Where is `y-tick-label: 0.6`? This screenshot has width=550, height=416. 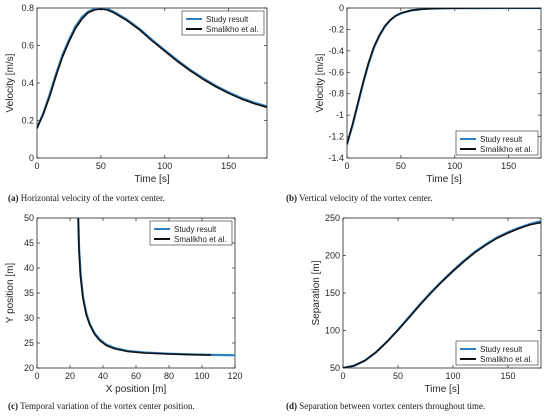
y-tick-label: 0.6 is located at coordinates (27, 46).